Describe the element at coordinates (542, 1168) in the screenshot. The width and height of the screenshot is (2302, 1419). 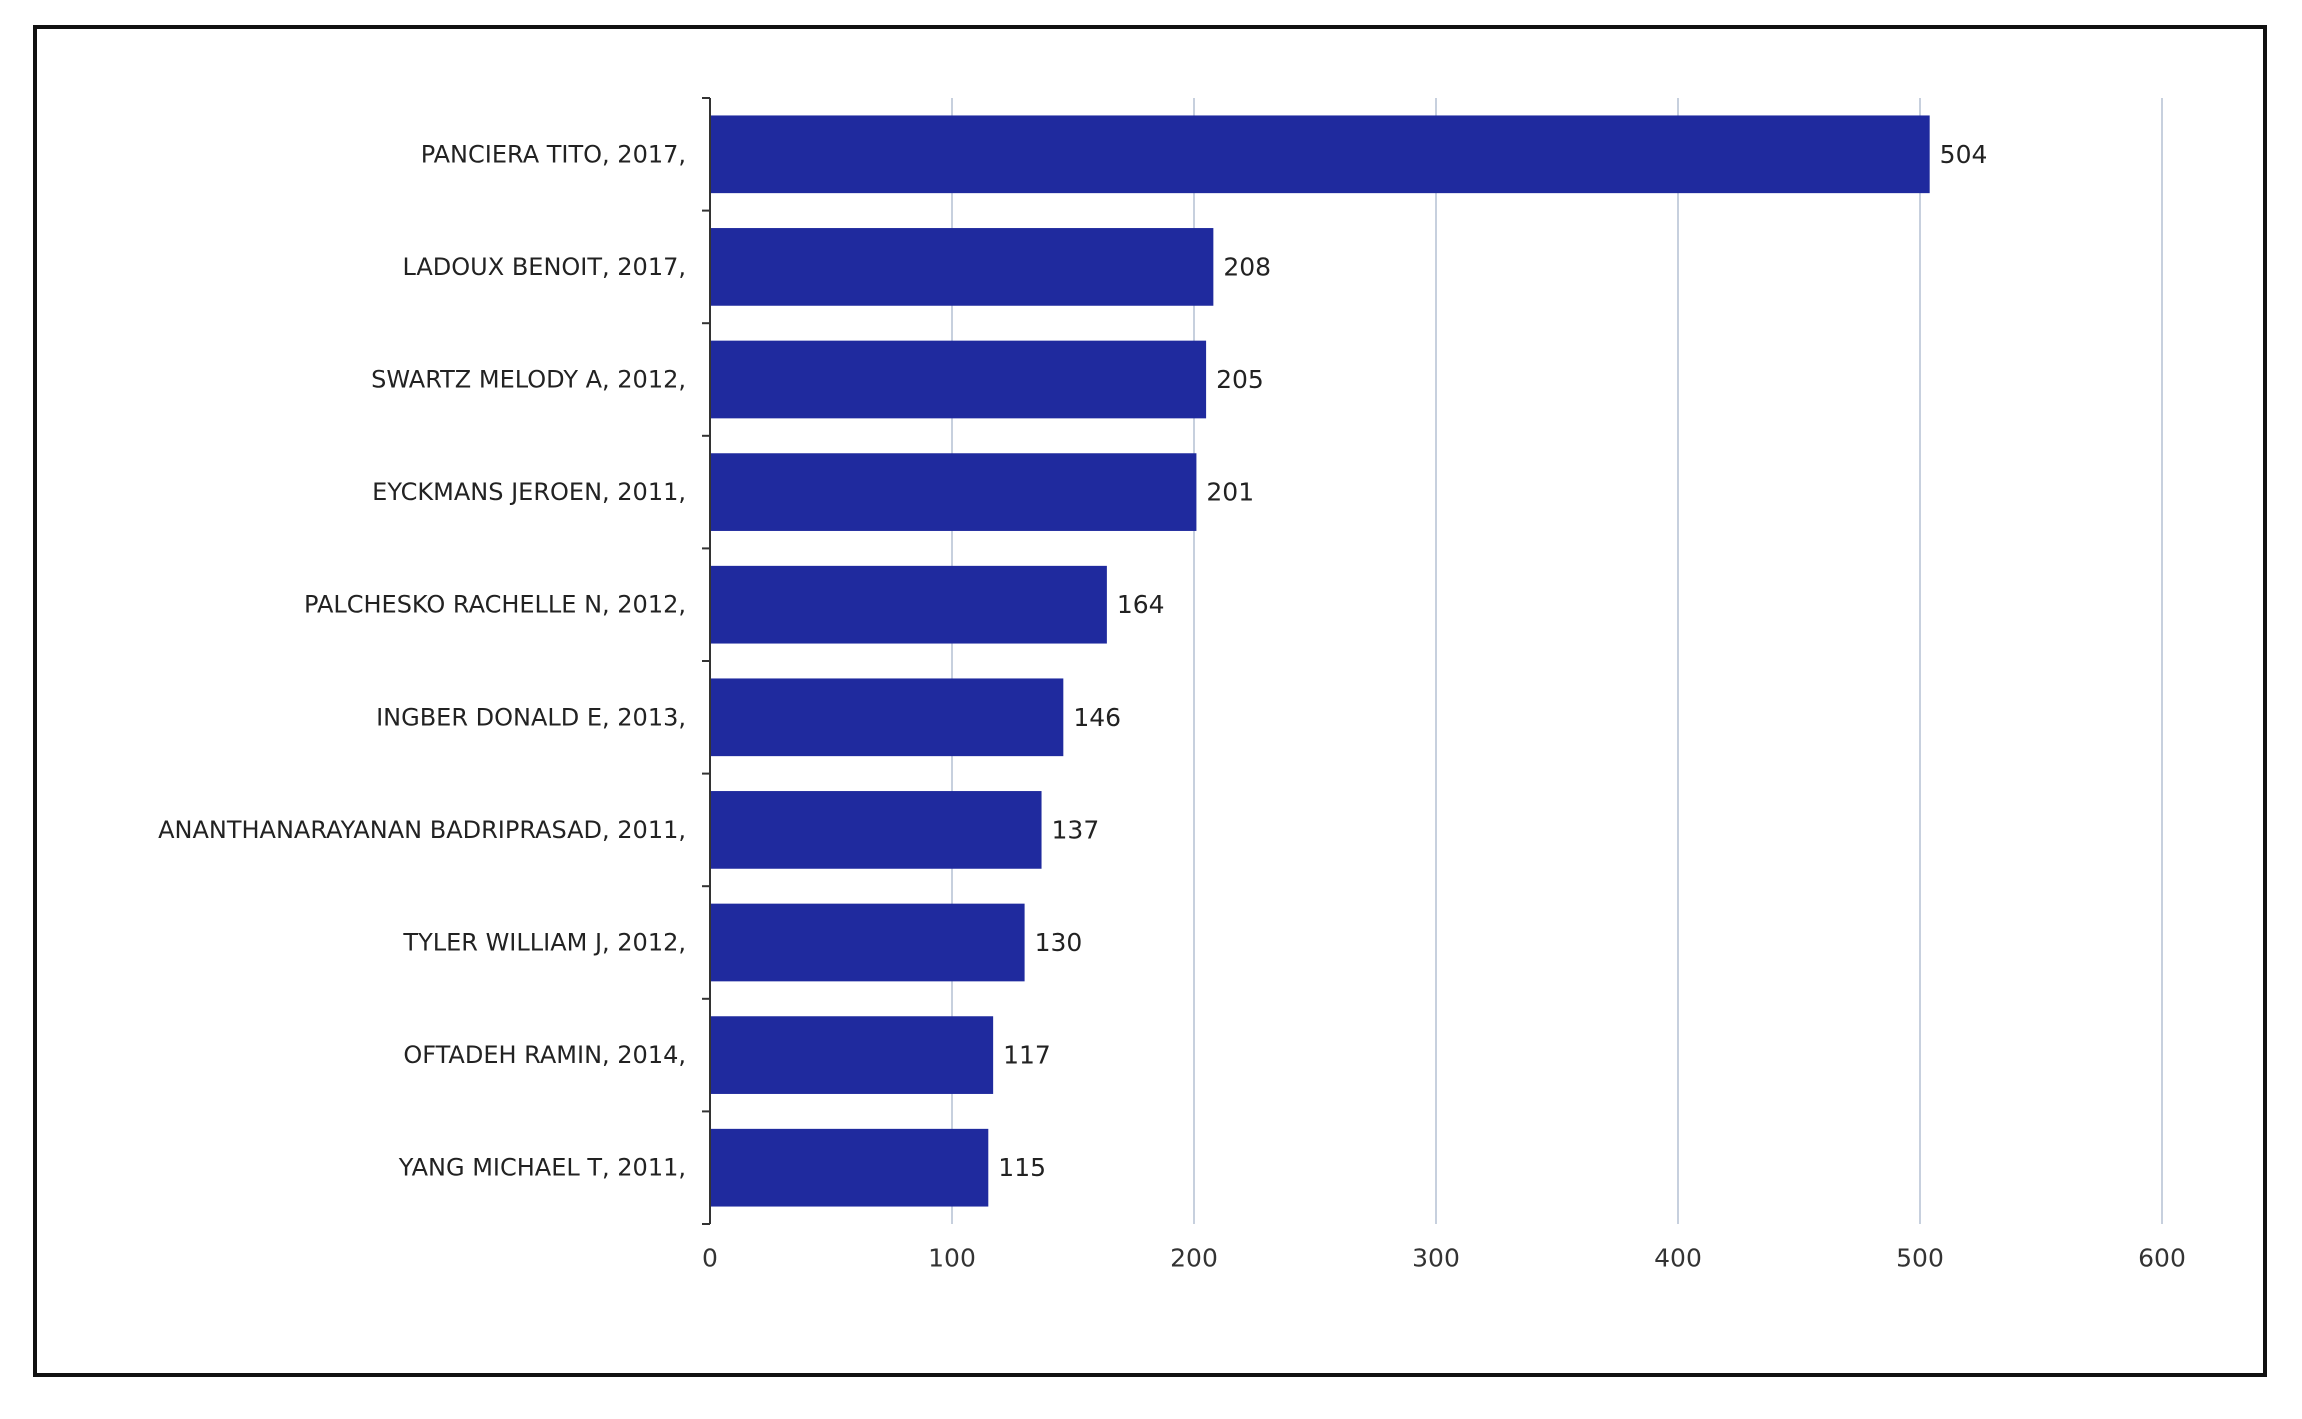
I see `category-label-10: YANG MICHAEL T, 2011,` at that location.